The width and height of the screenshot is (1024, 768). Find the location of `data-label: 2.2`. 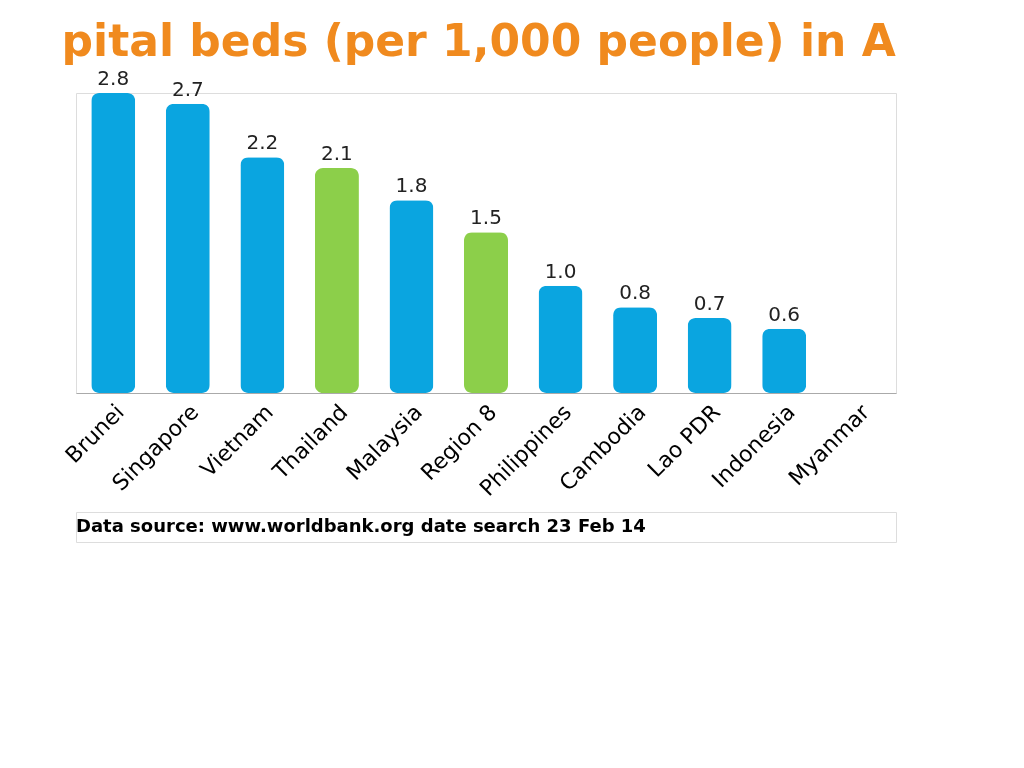

data-label: 2.2 is located at coordinates (262, 142).